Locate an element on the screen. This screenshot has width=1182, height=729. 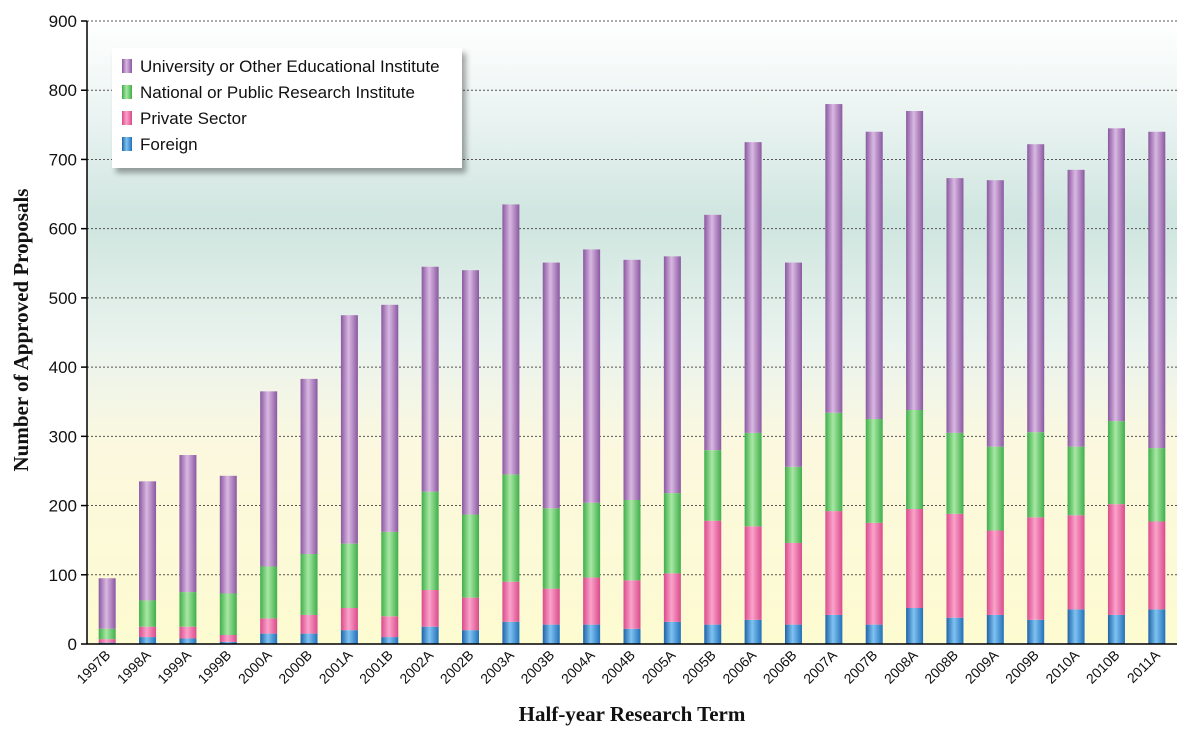
x-tick-label: 2007B is located at coordinates (860, 667).